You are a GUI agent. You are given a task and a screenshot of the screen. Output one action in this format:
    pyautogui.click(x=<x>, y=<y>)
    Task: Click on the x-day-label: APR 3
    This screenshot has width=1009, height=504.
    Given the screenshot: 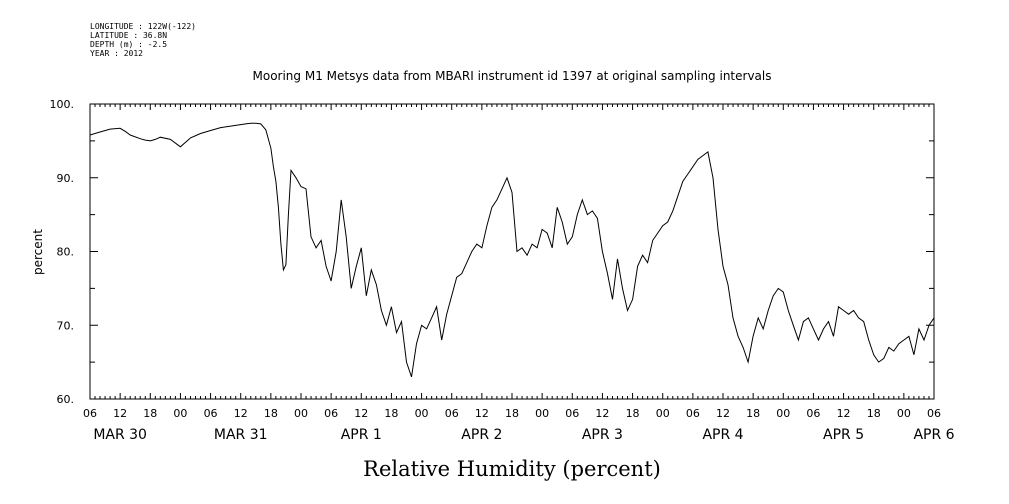 What is the action you would take?
    pyautogui.click(x=602, y=435)
    